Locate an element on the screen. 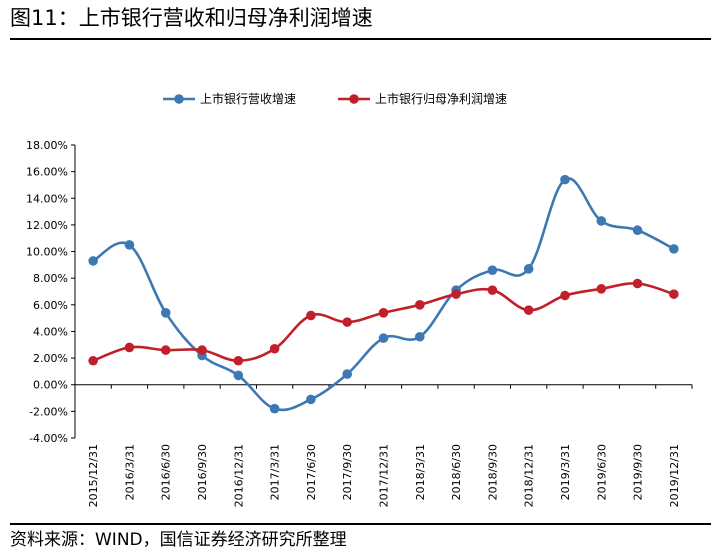  legend-item: 上市银行归母净利润增速 is located at coordinates (422, 98).